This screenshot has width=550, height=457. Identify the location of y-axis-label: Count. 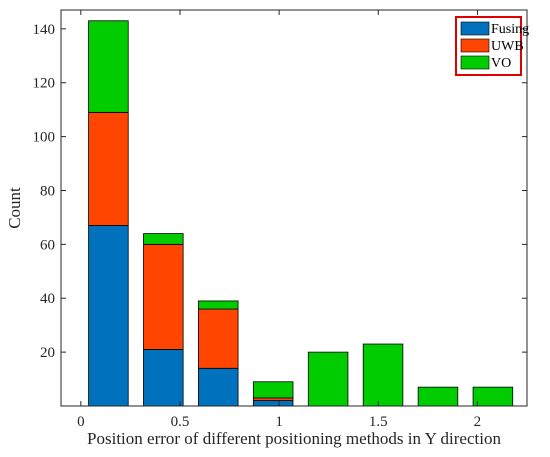
(14, 208).